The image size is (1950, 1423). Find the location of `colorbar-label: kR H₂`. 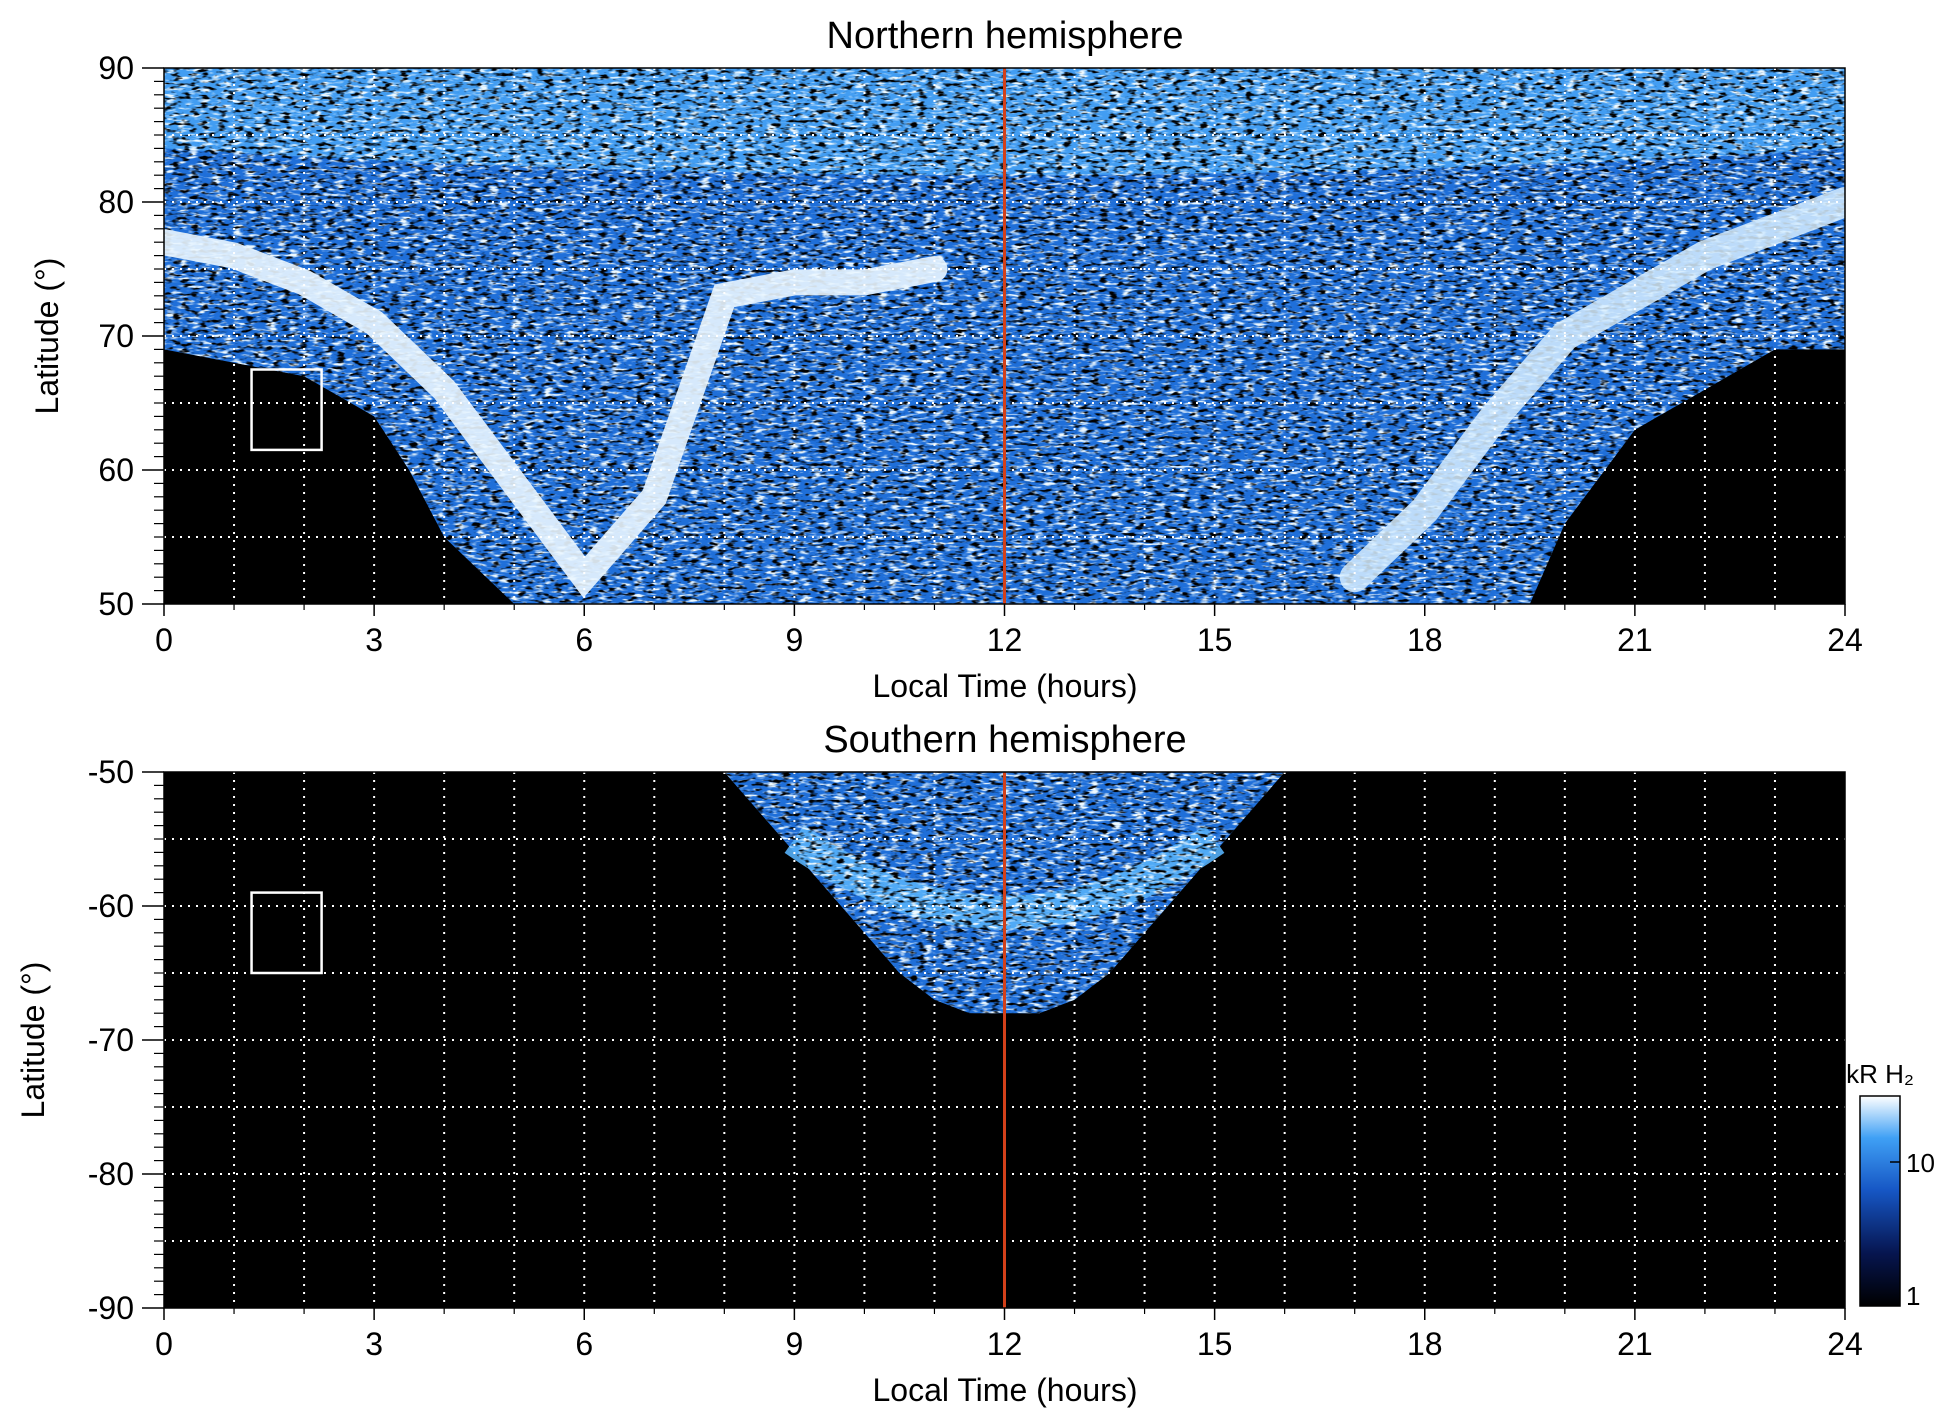

colorbar-label: kR H₂ is located at coordinates (1880, 1074).